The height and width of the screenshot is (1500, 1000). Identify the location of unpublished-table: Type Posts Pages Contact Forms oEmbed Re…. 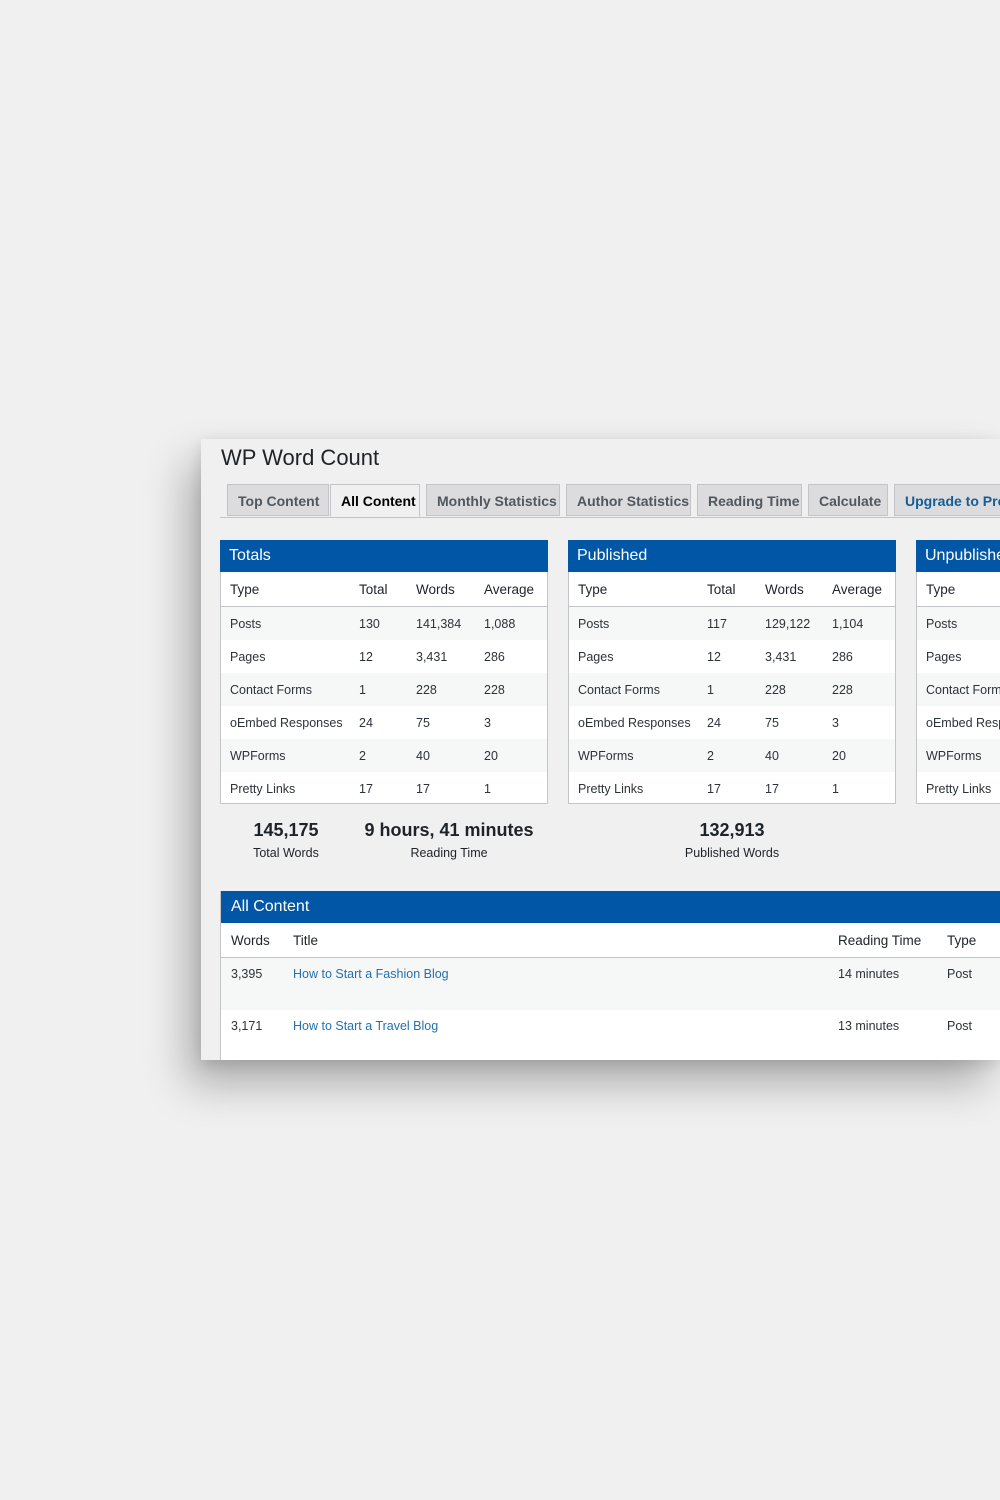
(958, 688).